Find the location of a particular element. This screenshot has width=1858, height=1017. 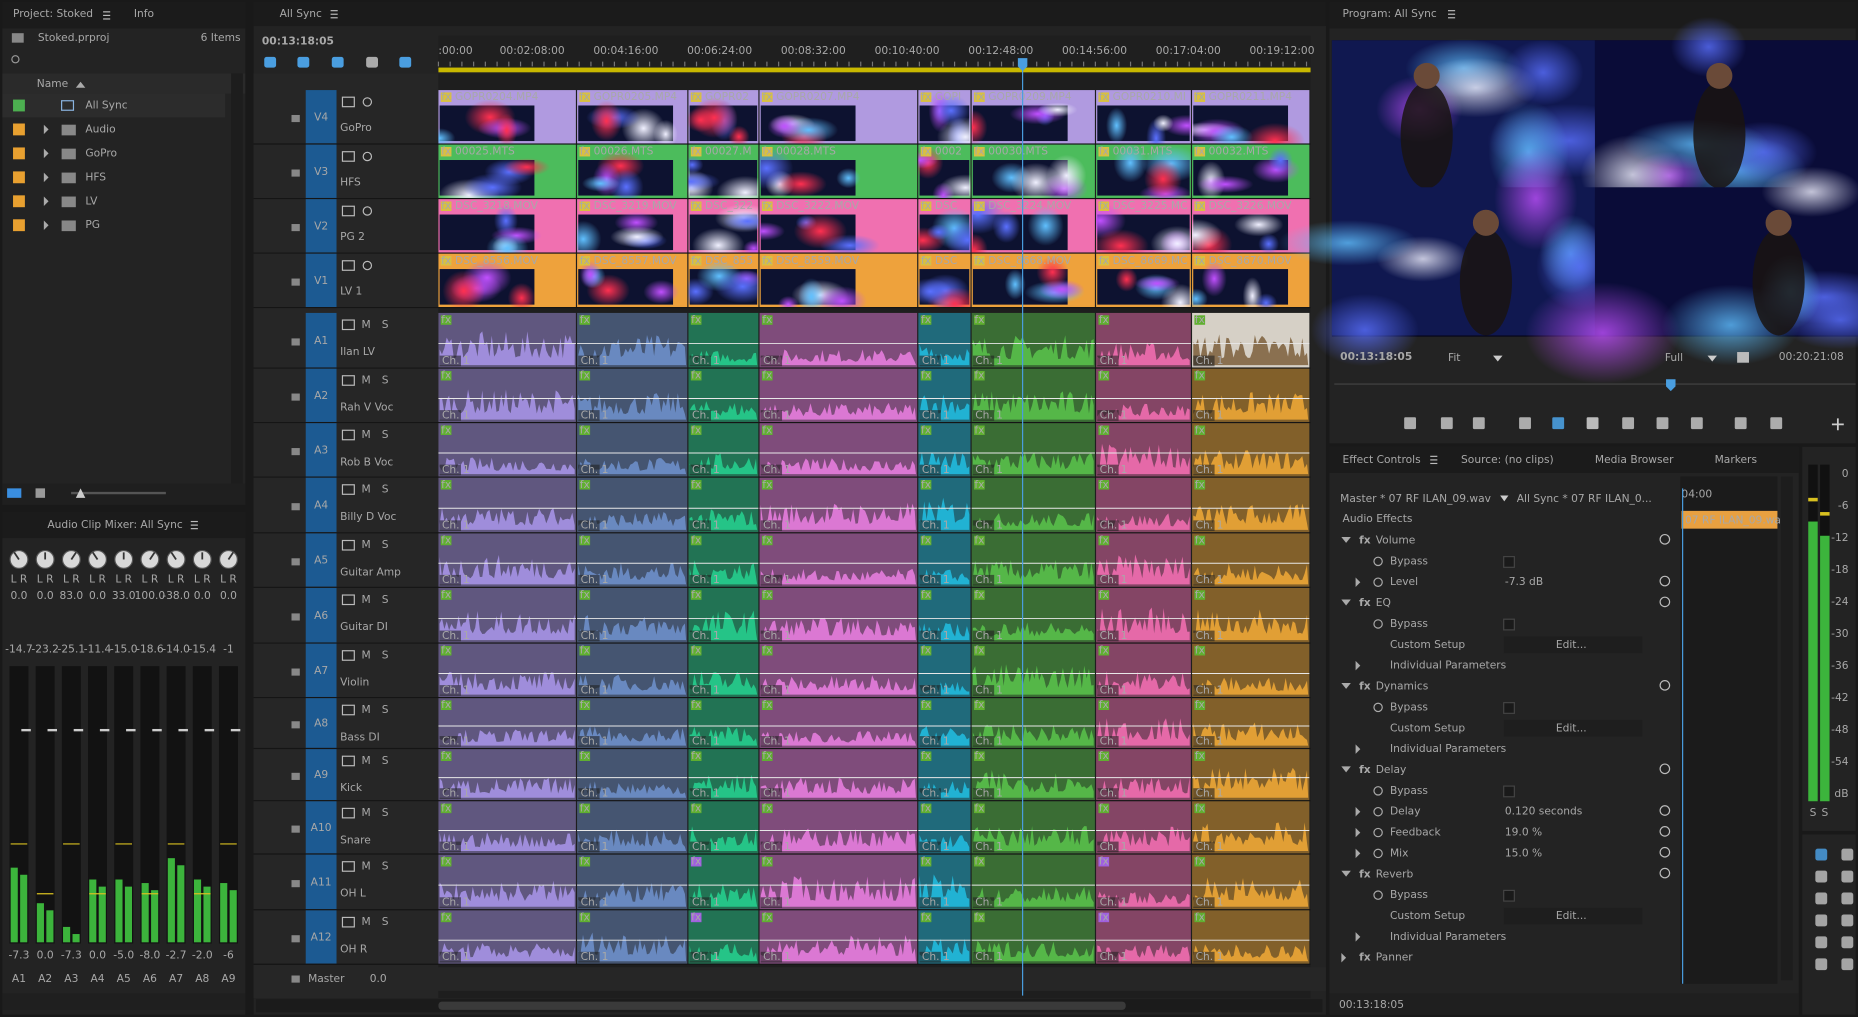

meter-solo: S is located at coordinates (1813, 812).